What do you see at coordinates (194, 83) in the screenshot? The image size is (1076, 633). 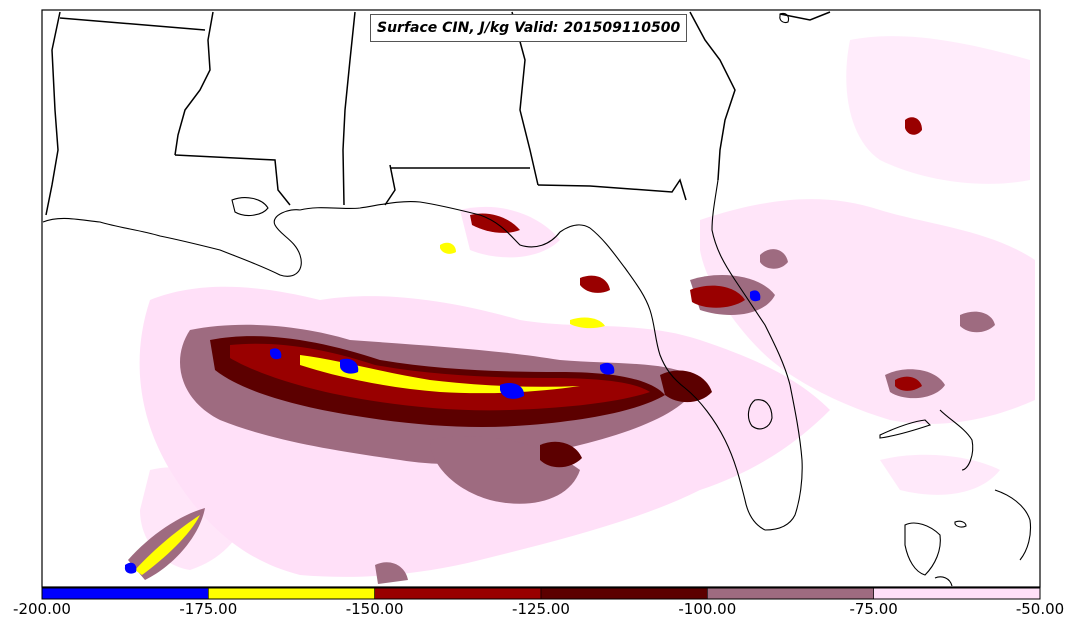 I see `mississippi-river-border` at bounding box center [194, 83].